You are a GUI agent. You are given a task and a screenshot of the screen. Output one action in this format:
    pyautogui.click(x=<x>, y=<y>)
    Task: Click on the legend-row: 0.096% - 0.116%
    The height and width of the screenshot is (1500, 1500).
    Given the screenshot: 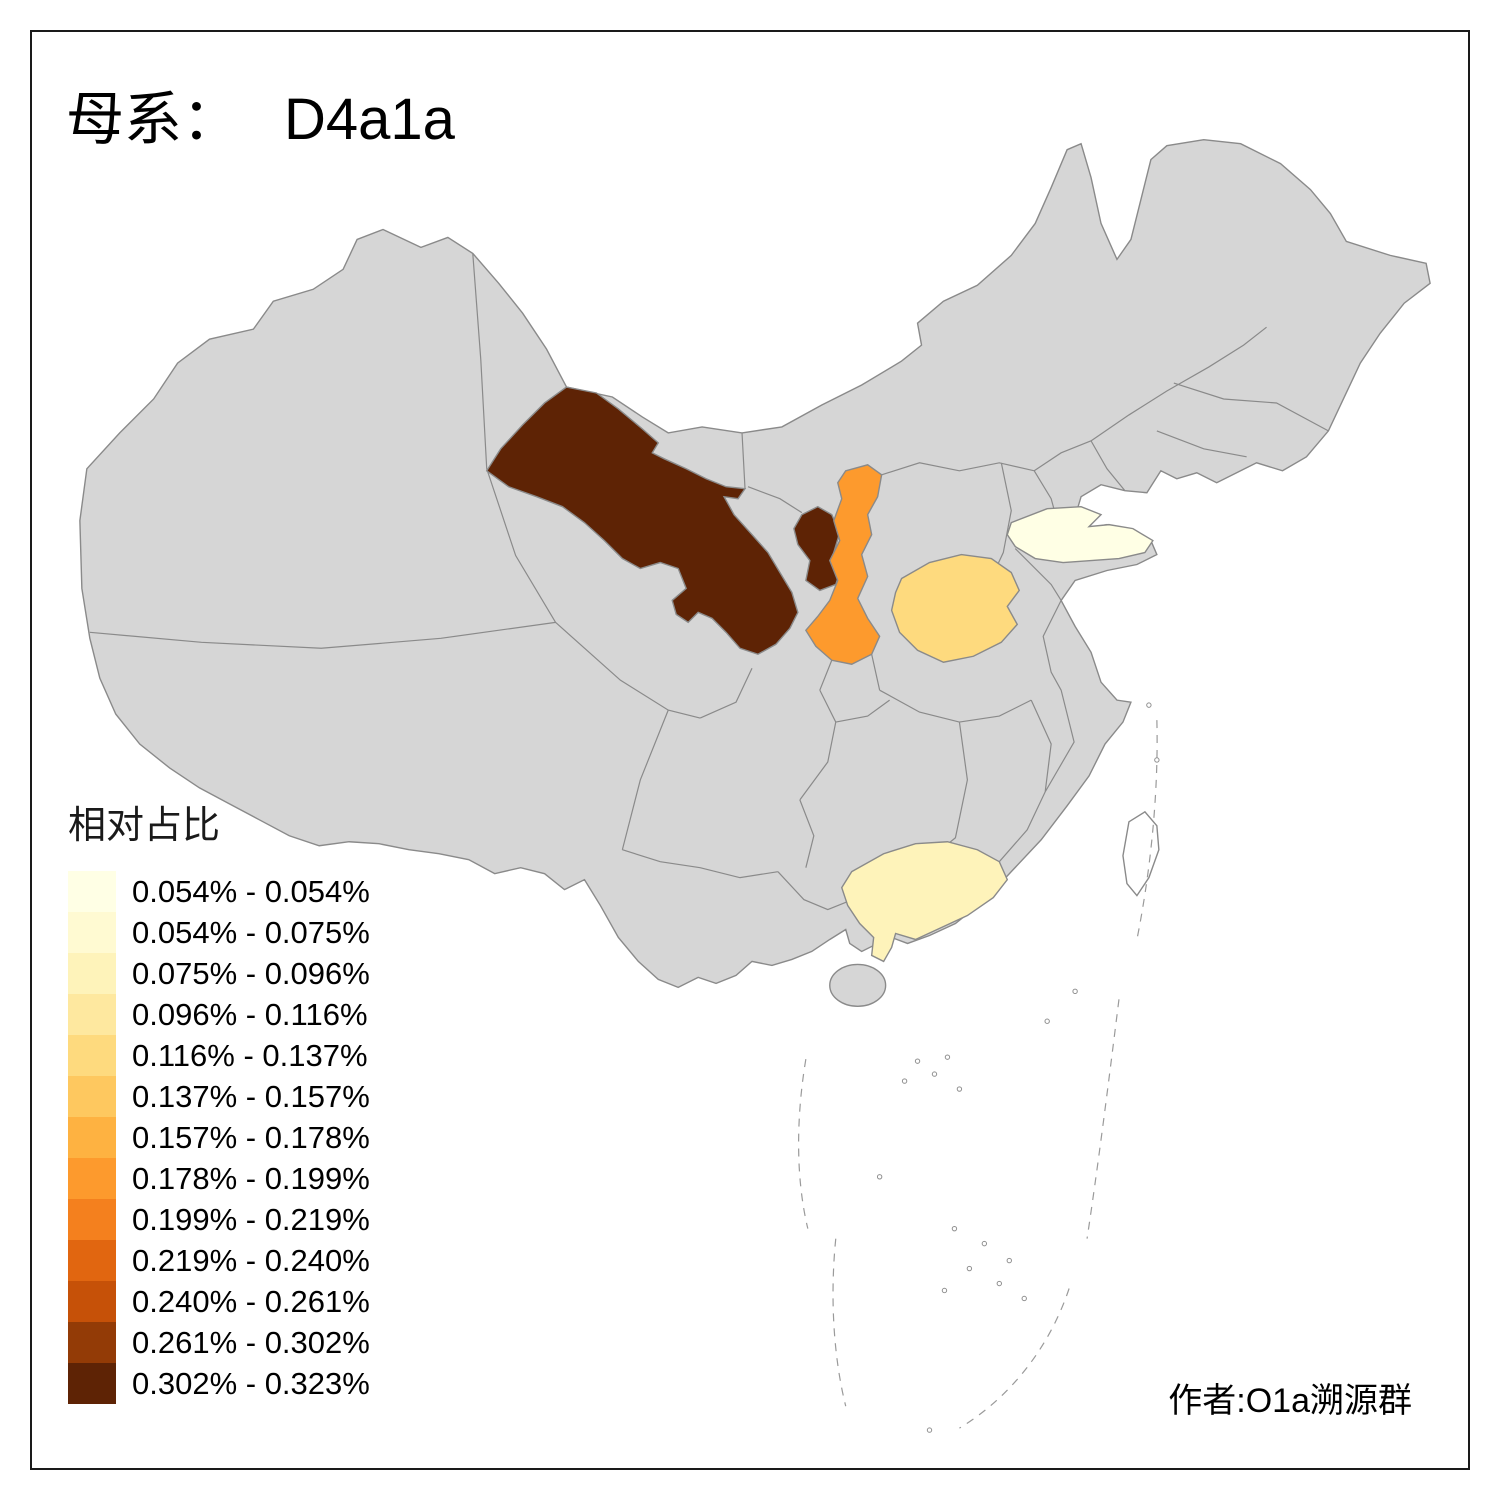 What is the action you would take?
    pyautogui.click(x=219, y=1014)
    